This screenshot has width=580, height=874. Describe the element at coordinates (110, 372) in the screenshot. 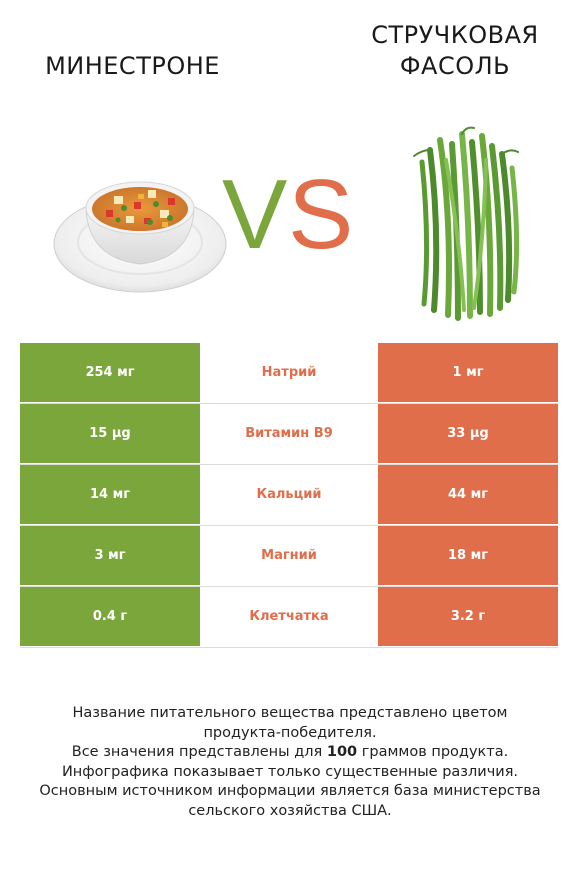

I see `left-value: 254 мг` at that location.